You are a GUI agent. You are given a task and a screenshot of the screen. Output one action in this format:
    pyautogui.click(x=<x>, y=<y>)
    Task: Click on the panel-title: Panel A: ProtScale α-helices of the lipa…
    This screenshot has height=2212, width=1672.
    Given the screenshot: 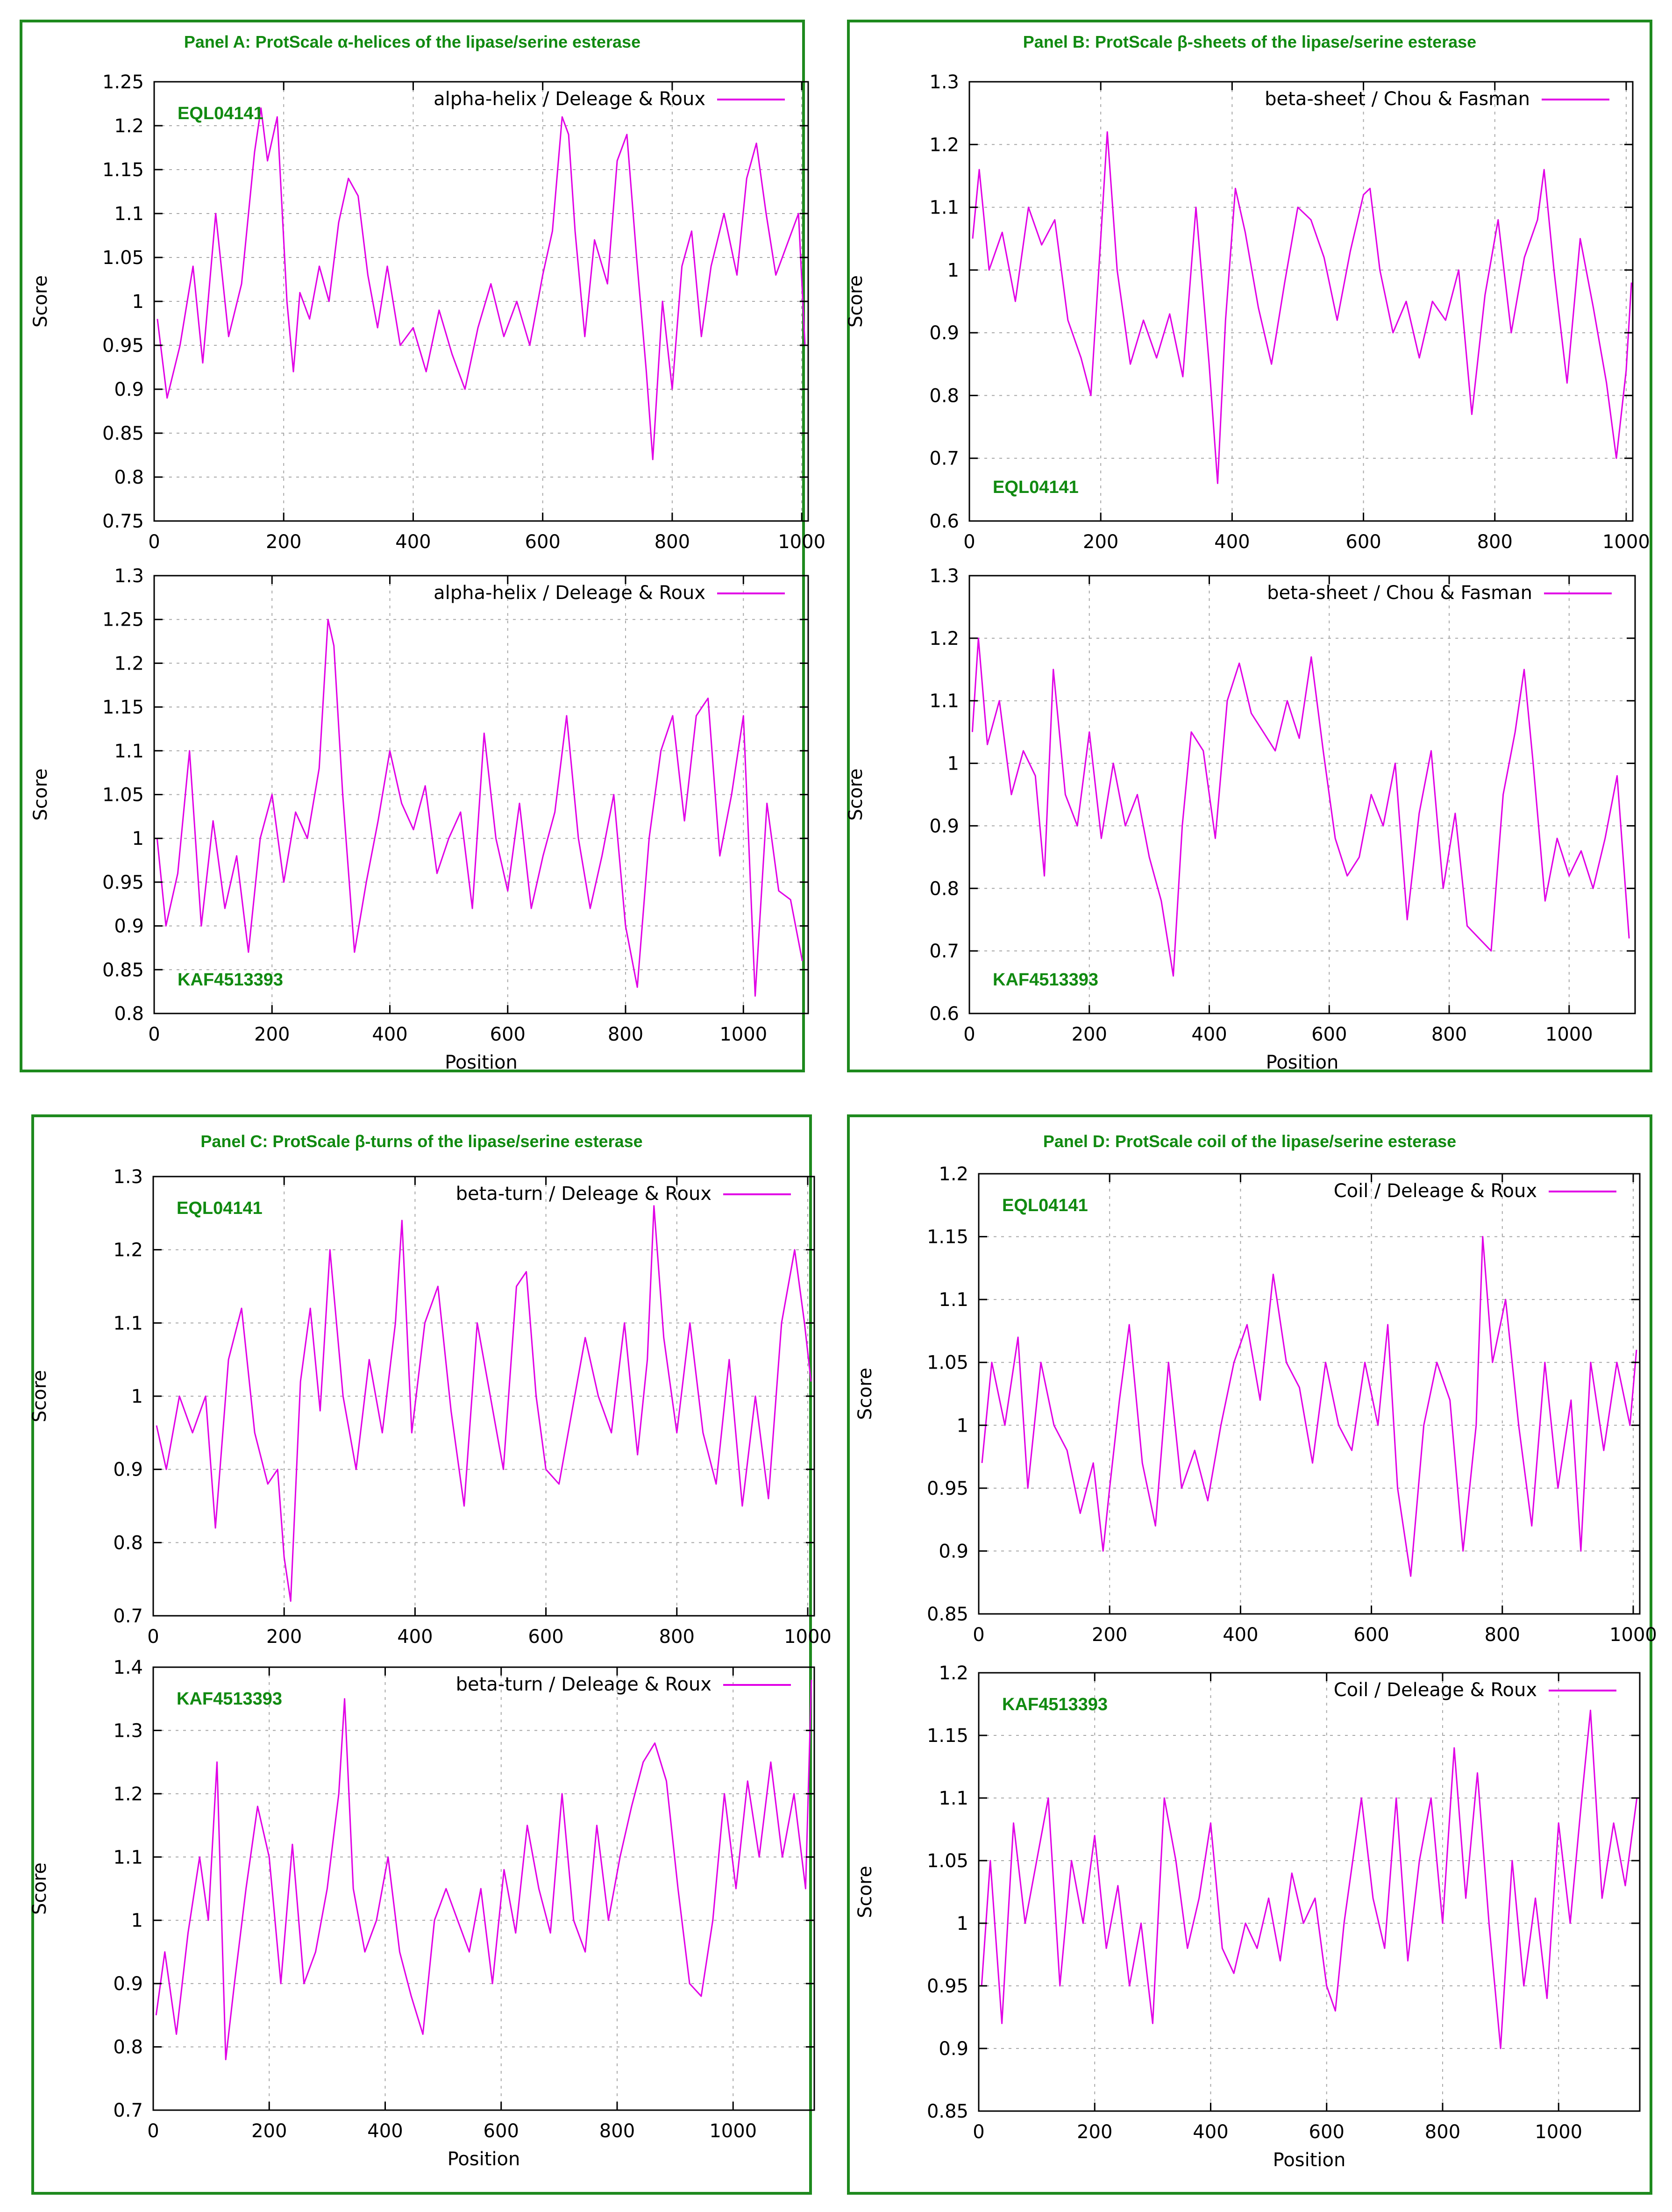 What is the action you would take?
    pyautogui.click(x=412, y=41)
    